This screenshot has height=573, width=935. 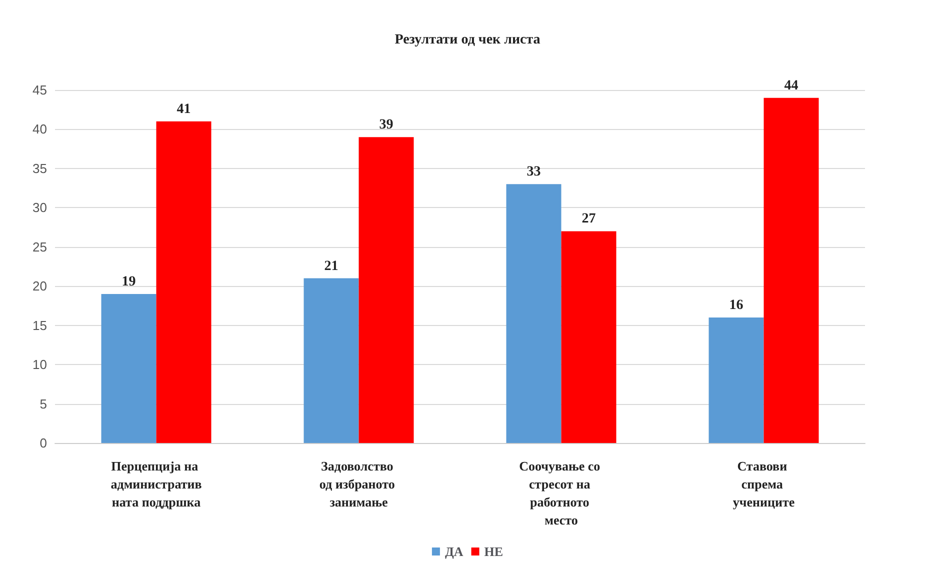 What do you see at coordinates (39, 246) in the screenshot?
I see `y-tick-label: 25` at bounding box center [39, 246].